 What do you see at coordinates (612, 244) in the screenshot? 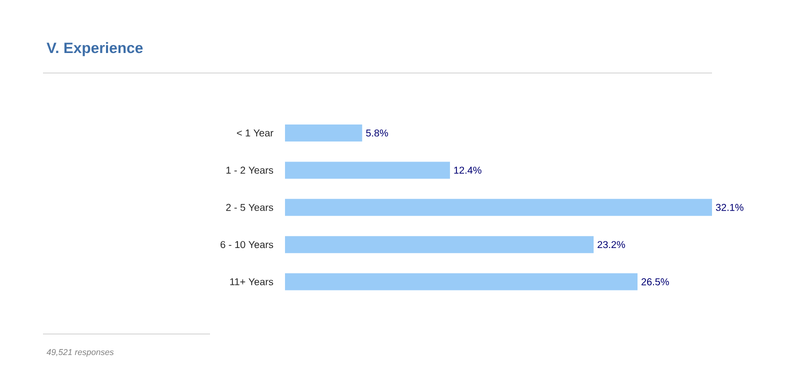
I see `data-label: 23.2%` at bounding box center [612, 244].